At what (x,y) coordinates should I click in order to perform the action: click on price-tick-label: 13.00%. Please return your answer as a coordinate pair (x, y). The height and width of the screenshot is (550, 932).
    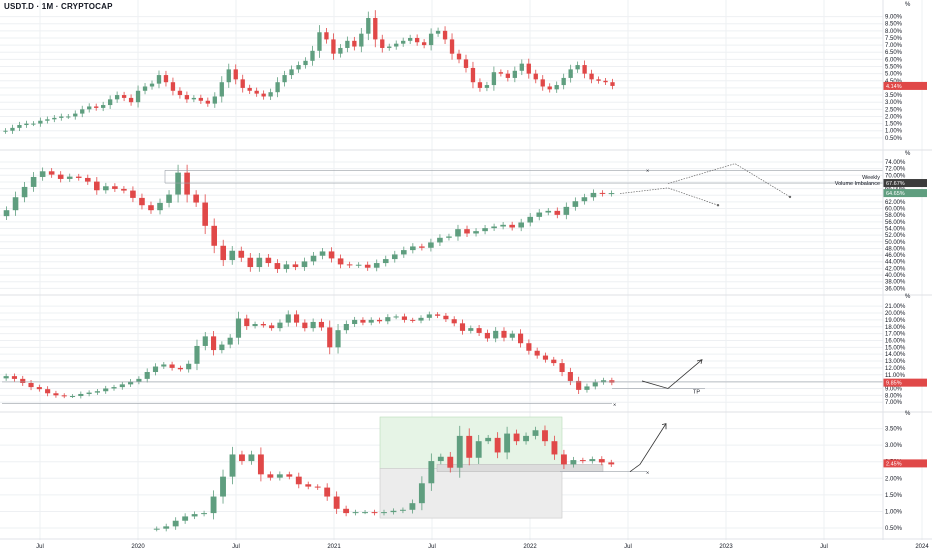
    Looking at the image, I should click on (895, 362).